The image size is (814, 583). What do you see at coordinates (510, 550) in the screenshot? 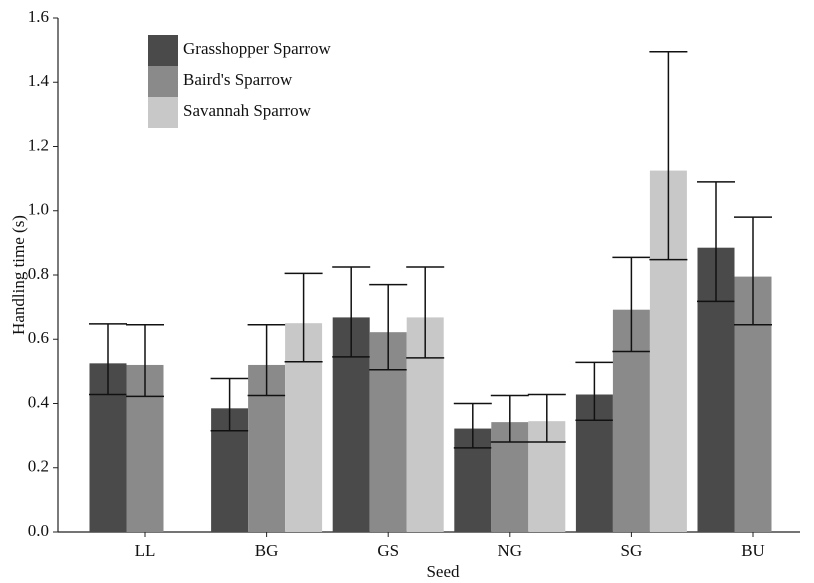
I see `x-tick-label: NG` at bounding box center [510, 550].